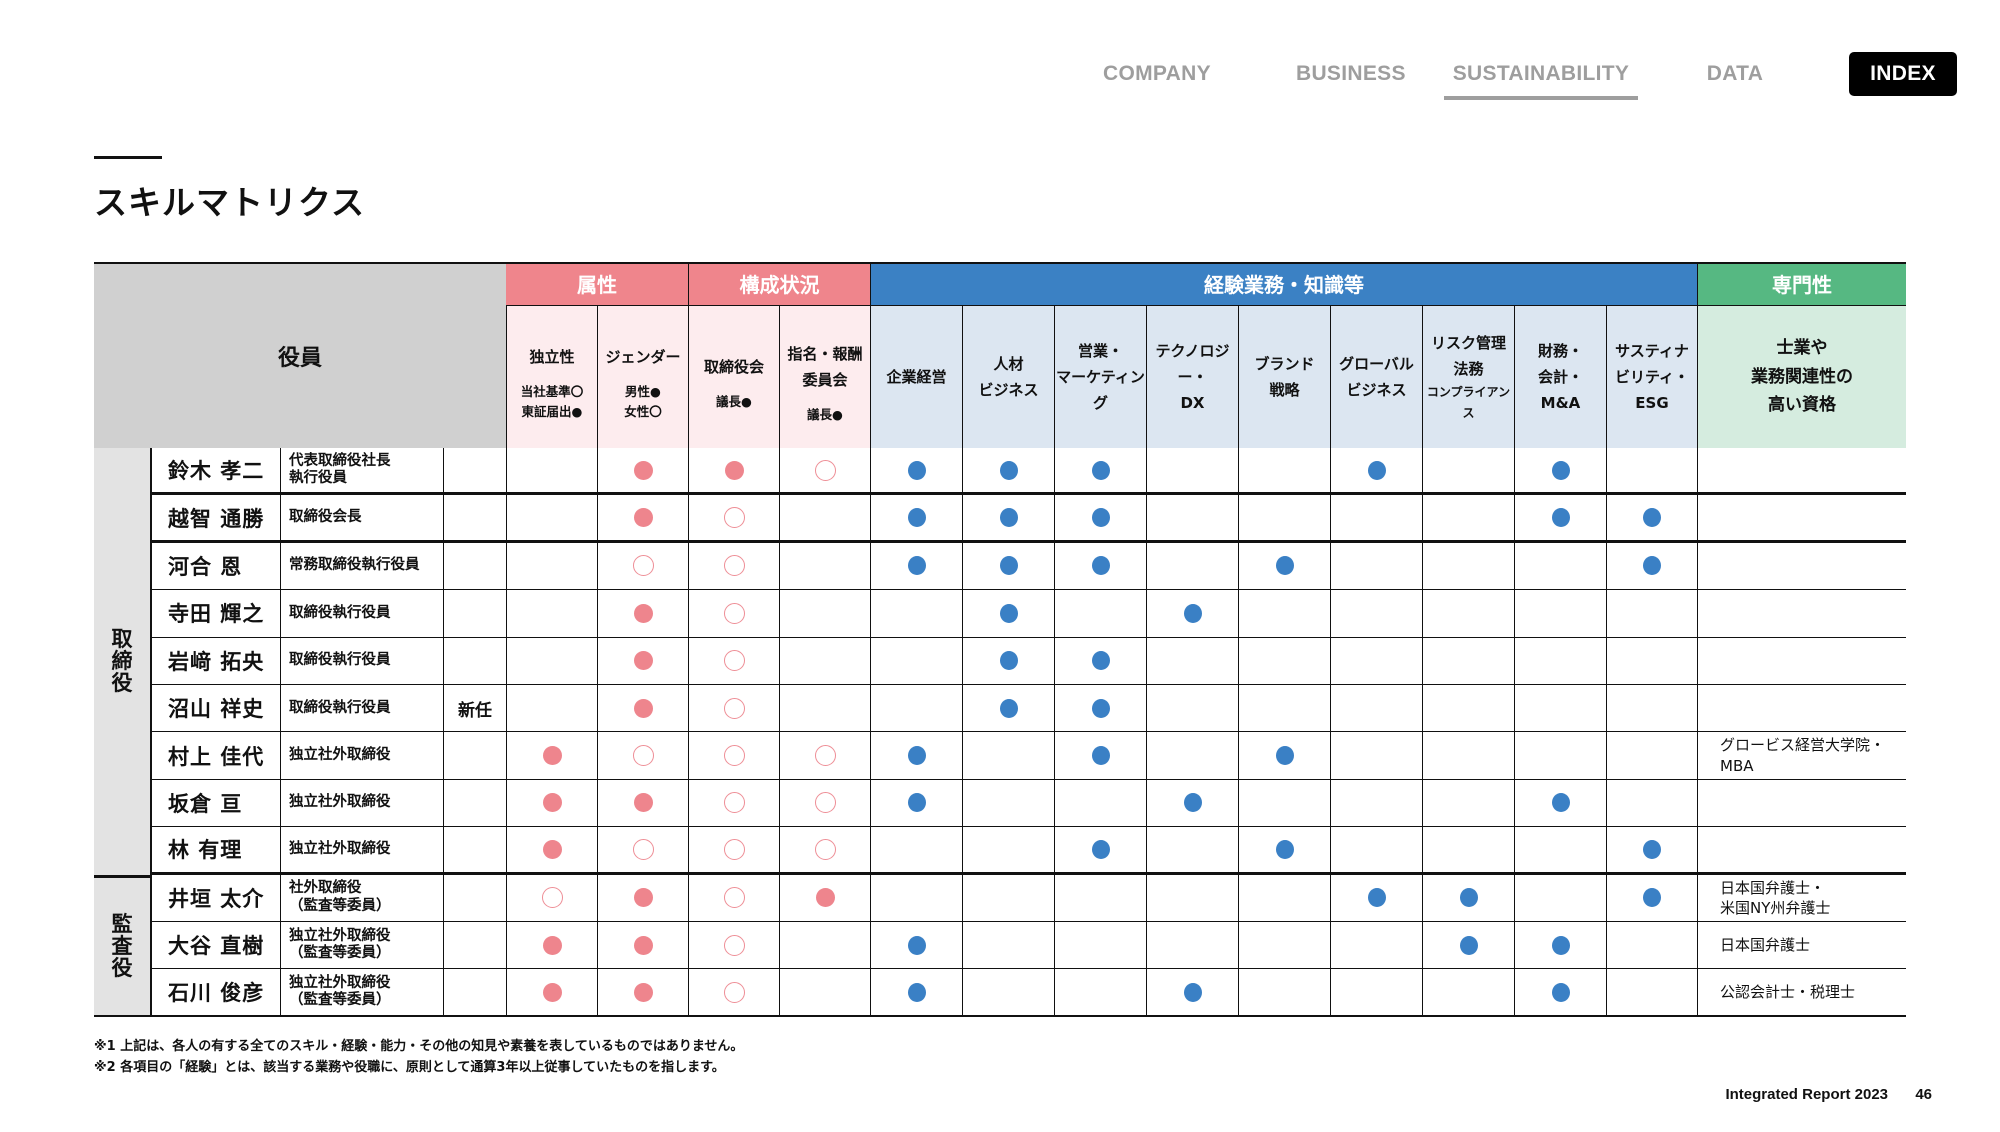  I want to click on column-legend: 議長●, so click(825, 415).